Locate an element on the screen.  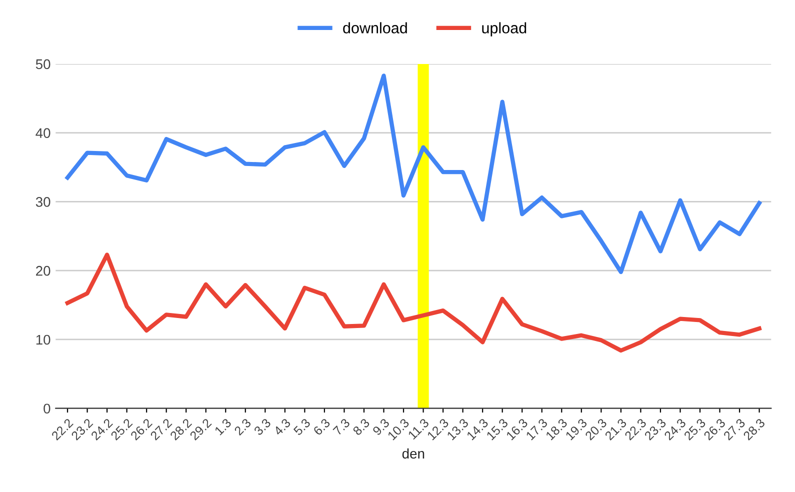
x-tick-label: 11.3 is located at coordinates (419, 429).